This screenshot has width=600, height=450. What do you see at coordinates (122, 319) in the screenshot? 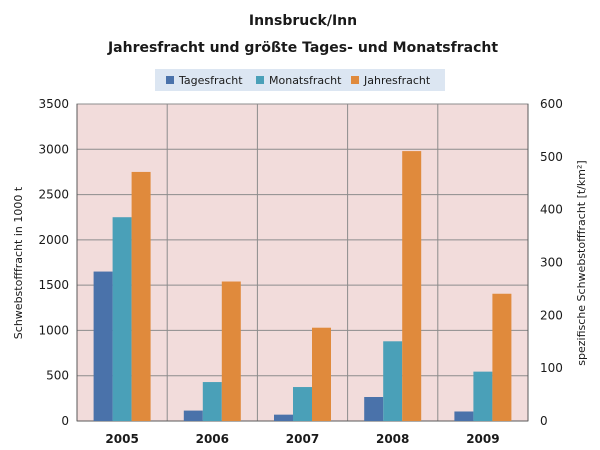
I see `bar-monatsfracht-2005` at bounding box center [122, 319].